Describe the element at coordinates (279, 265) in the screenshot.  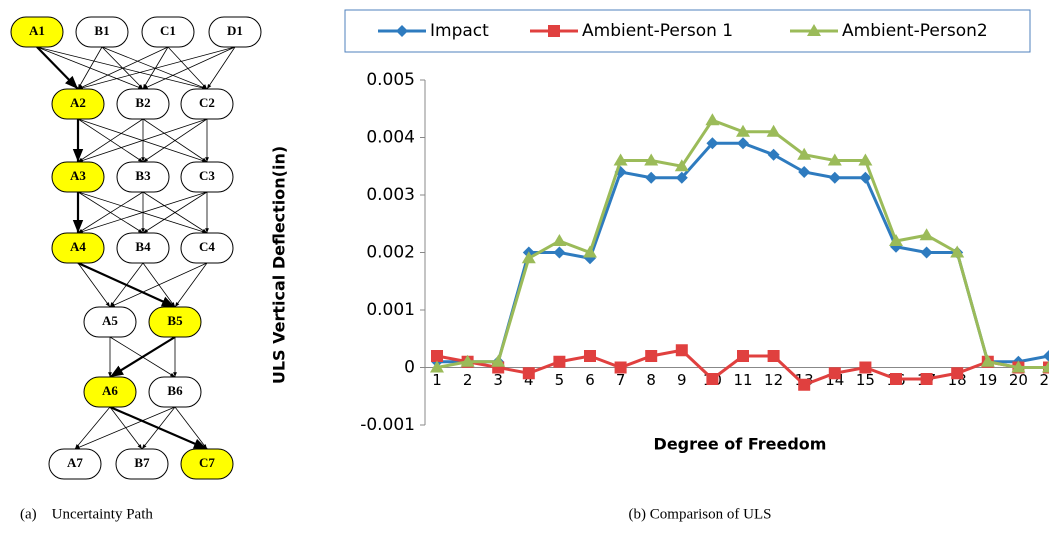
I see `y-axis-label: ULS Vertical Deflection(in)` at that location.